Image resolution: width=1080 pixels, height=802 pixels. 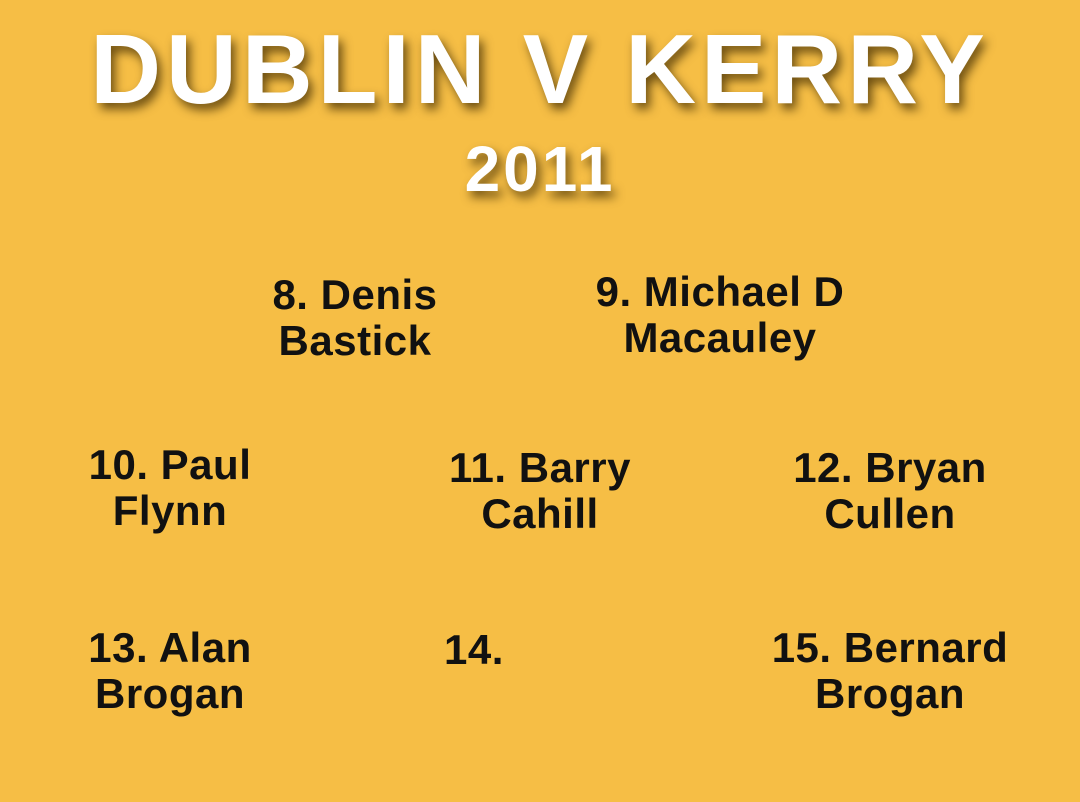 I want to click on player-14: 14., so click(x=474, y=650).